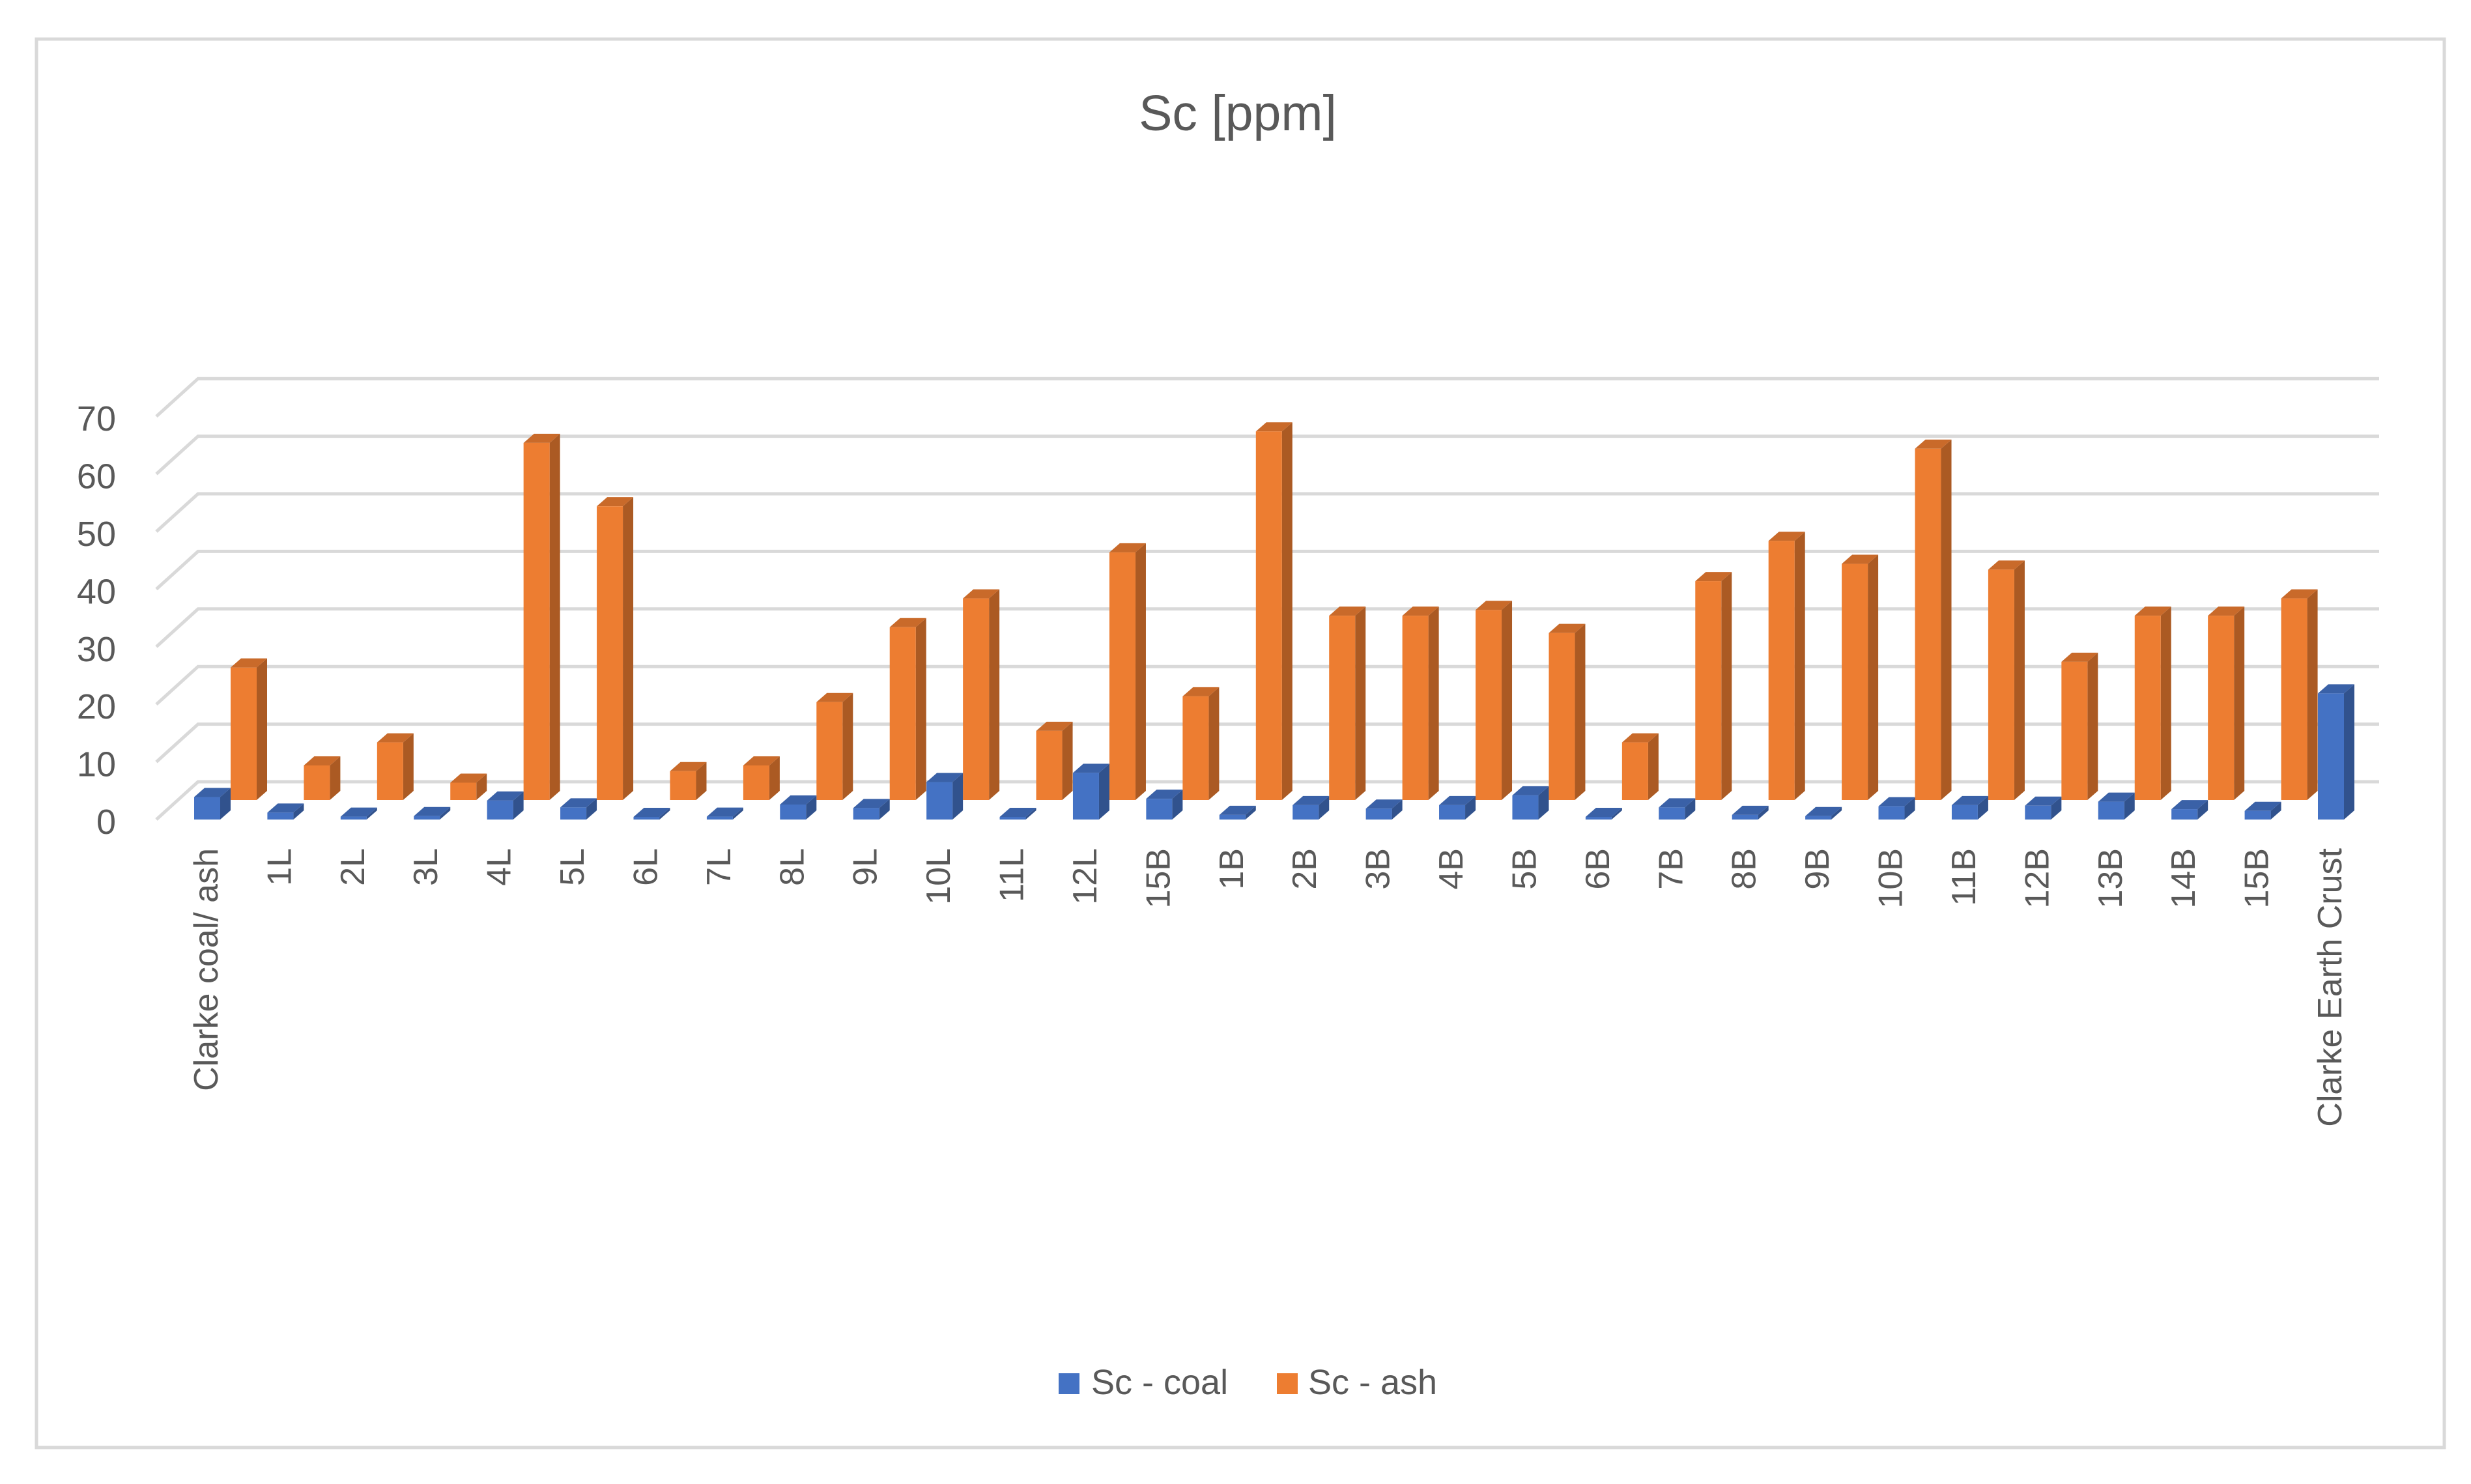 The width and height of the screenshot is (2471, 1484). I want to click on legend-swatch-sc-coal, so click(1069, 1383).